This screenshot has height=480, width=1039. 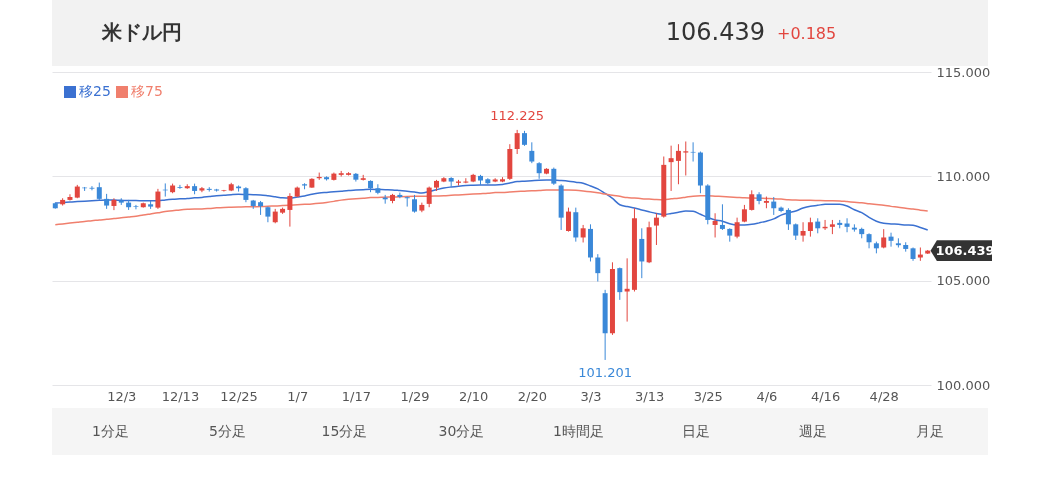 I want to click on text: 5分足, so click(x=227, y=431).